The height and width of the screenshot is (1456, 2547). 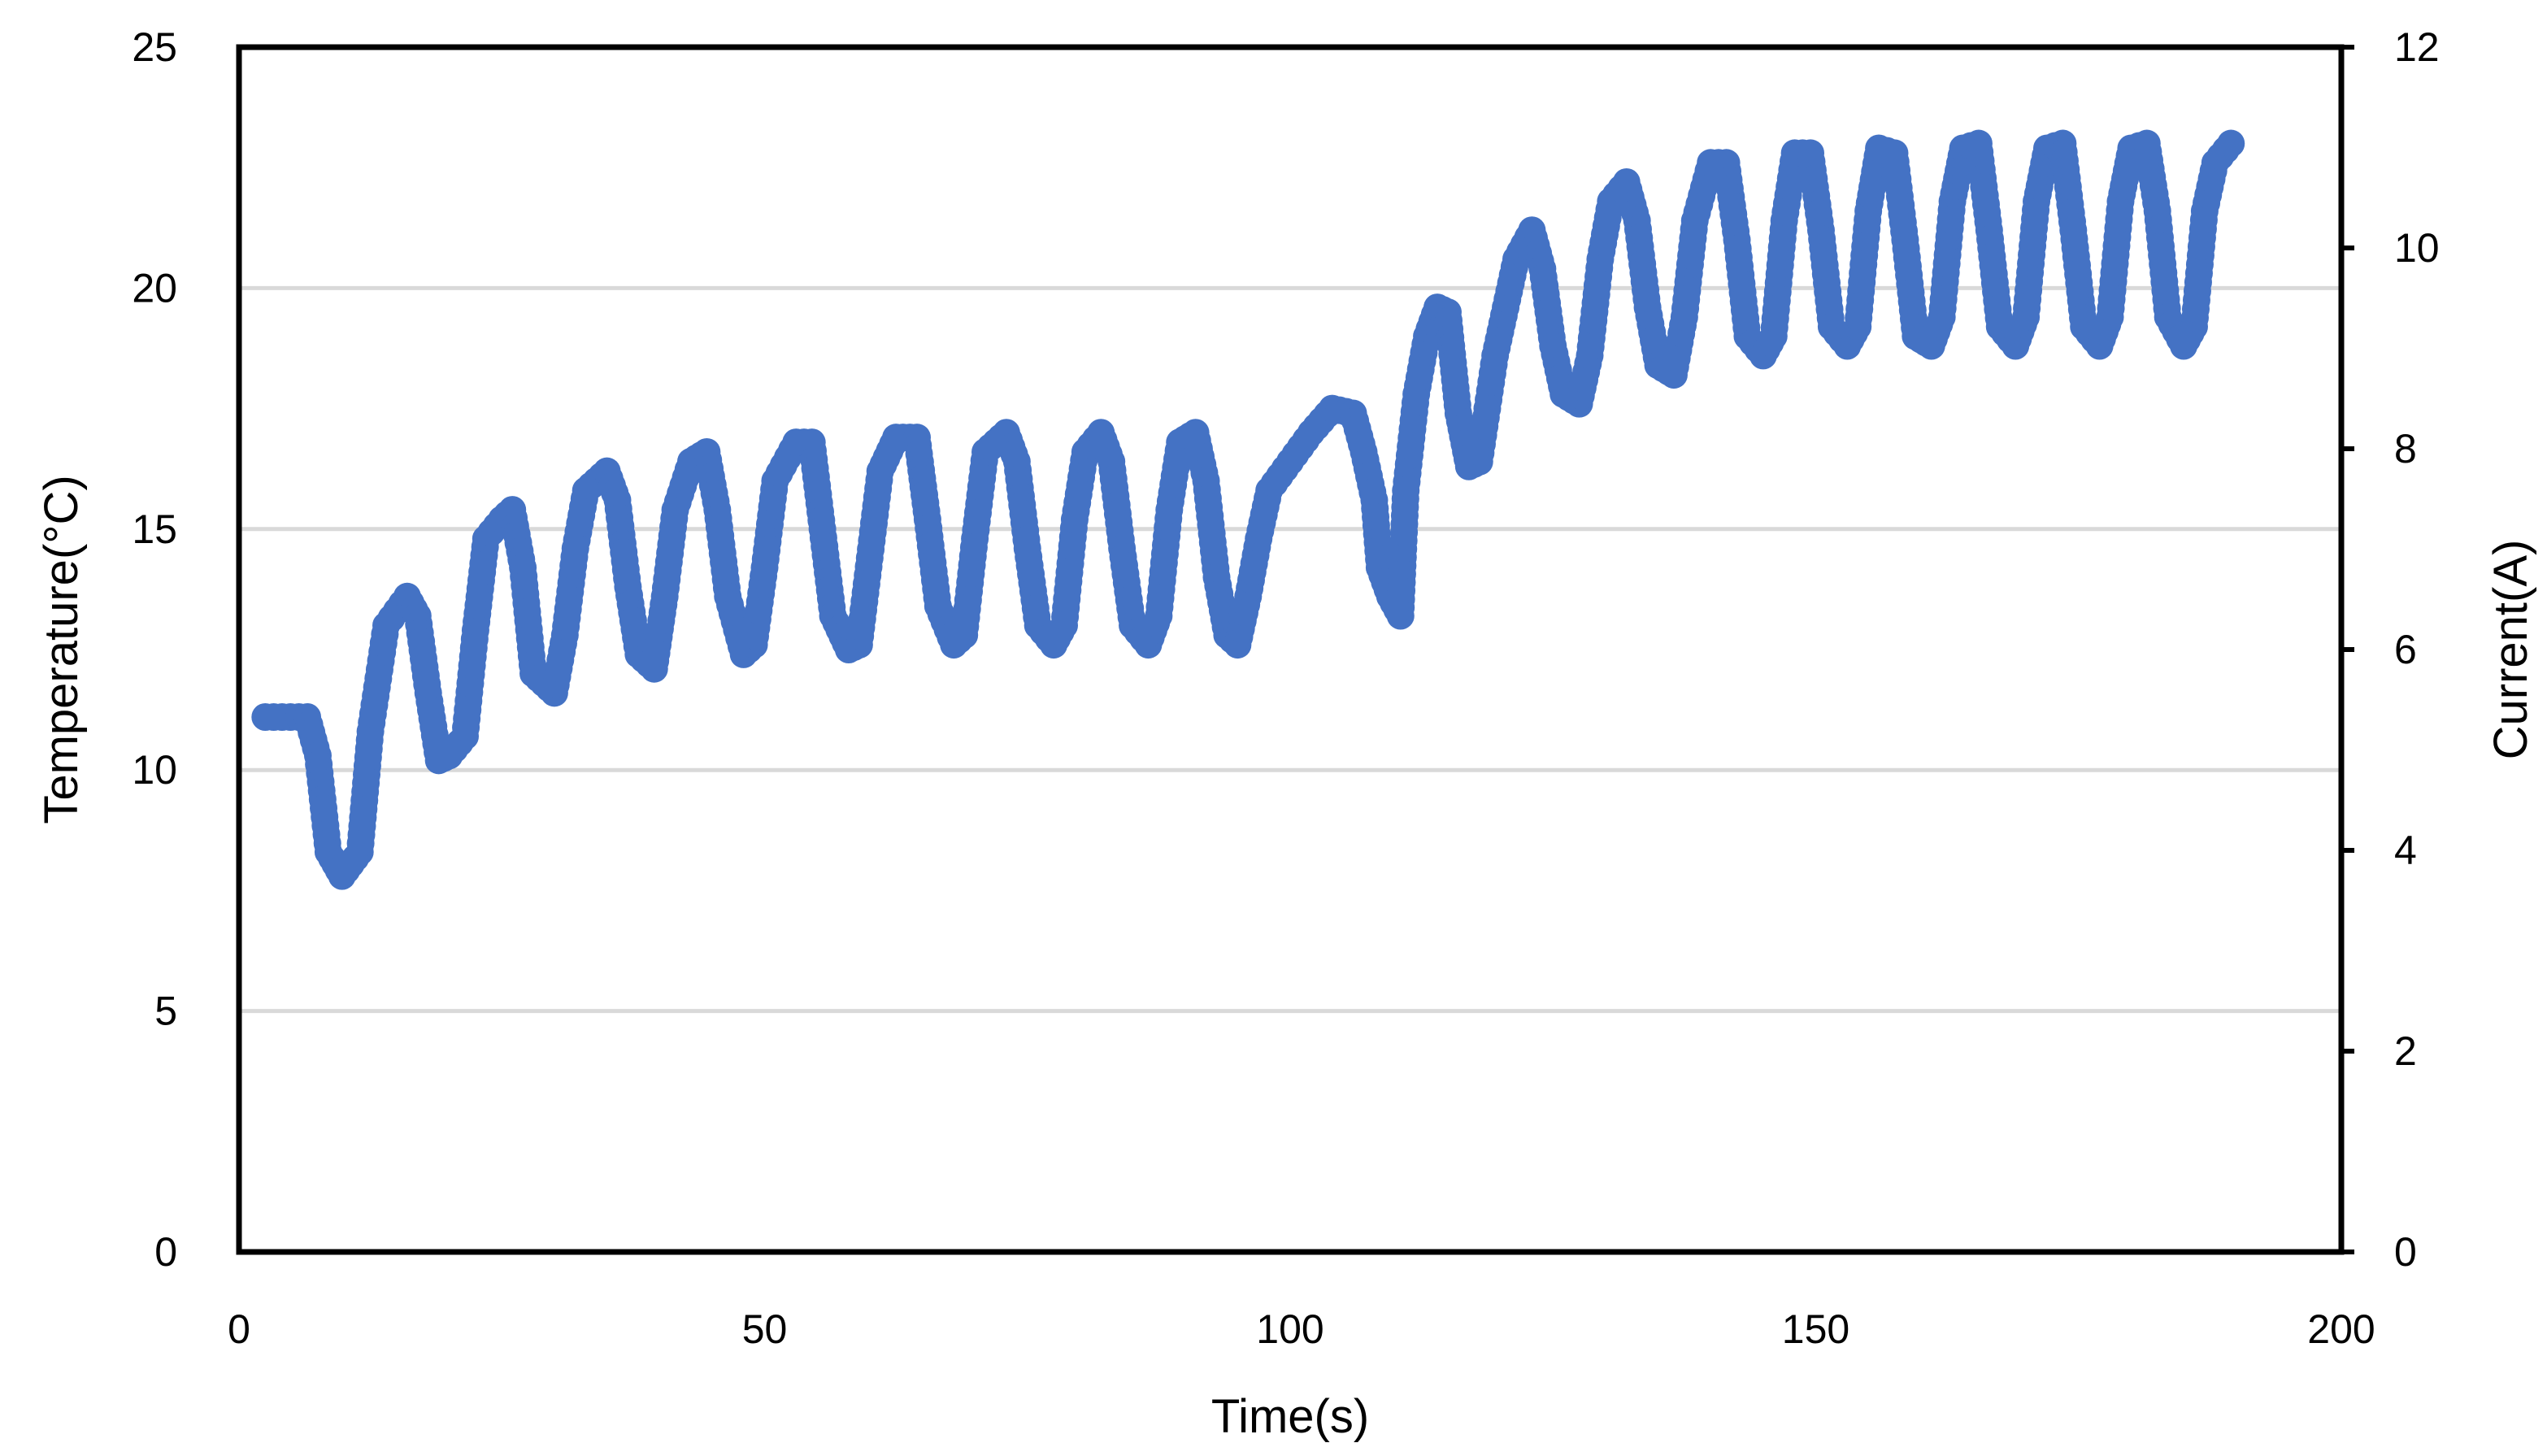 What do you see at coordinates (2405, 1252) in the screenshot?
I see `y2-tick-label: 0` at bounding box center [2405, 1252].